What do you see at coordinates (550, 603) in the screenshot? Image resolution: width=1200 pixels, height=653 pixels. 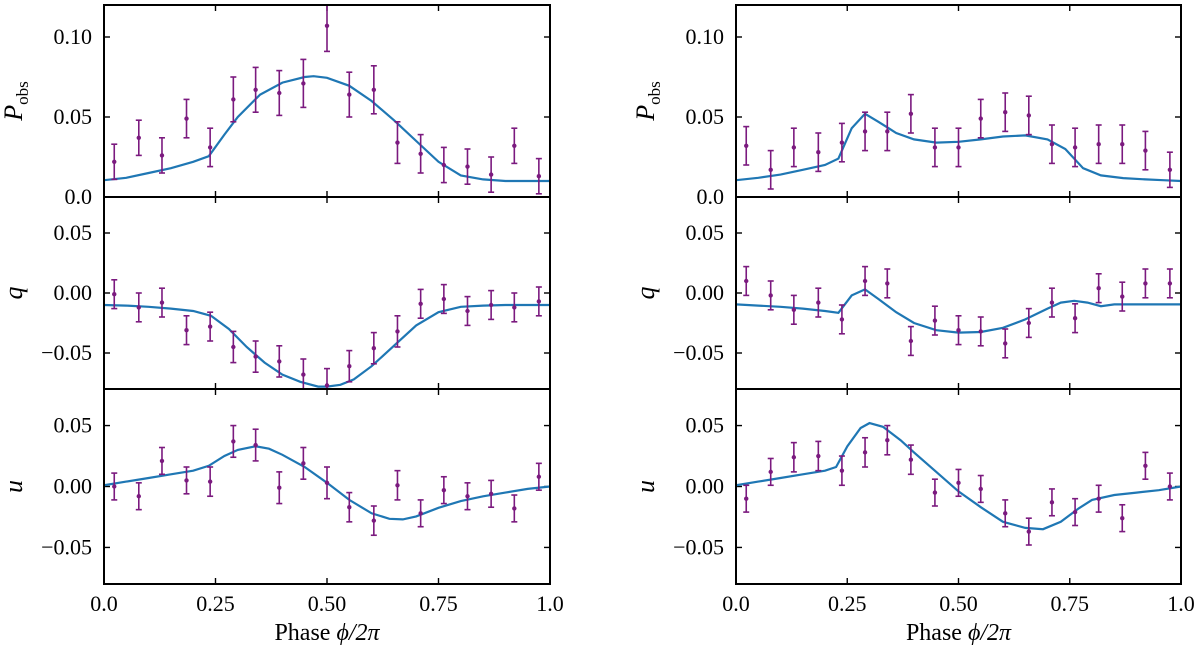 I see `left-xtick-label: 1.0` at bounding box center [550, 603].